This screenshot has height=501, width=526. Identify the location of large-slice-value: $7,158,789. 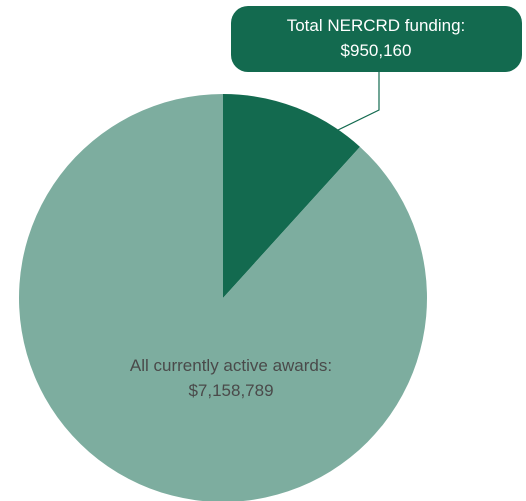
(230, 390).